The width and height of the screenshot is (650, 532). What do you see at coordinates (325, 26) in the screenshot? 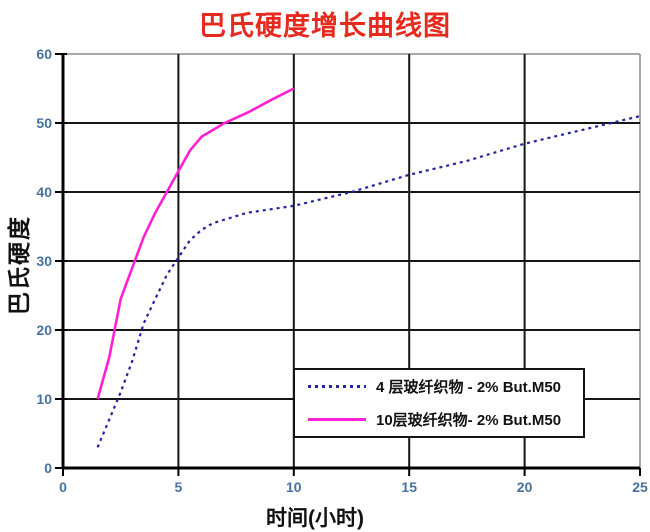
I see `chart-title: 巴氏硬度增长曲线图` at bounding box center [325, 26].